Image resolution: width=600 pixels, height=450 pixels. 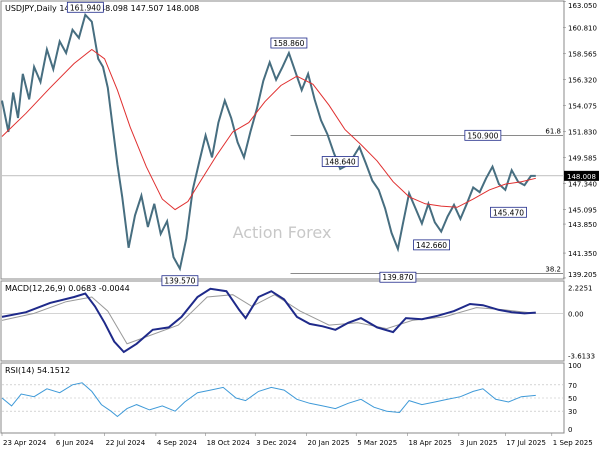 I want to click on rsi-panel-title: RSI(14) 54.1512, so click(x=37, y=370).